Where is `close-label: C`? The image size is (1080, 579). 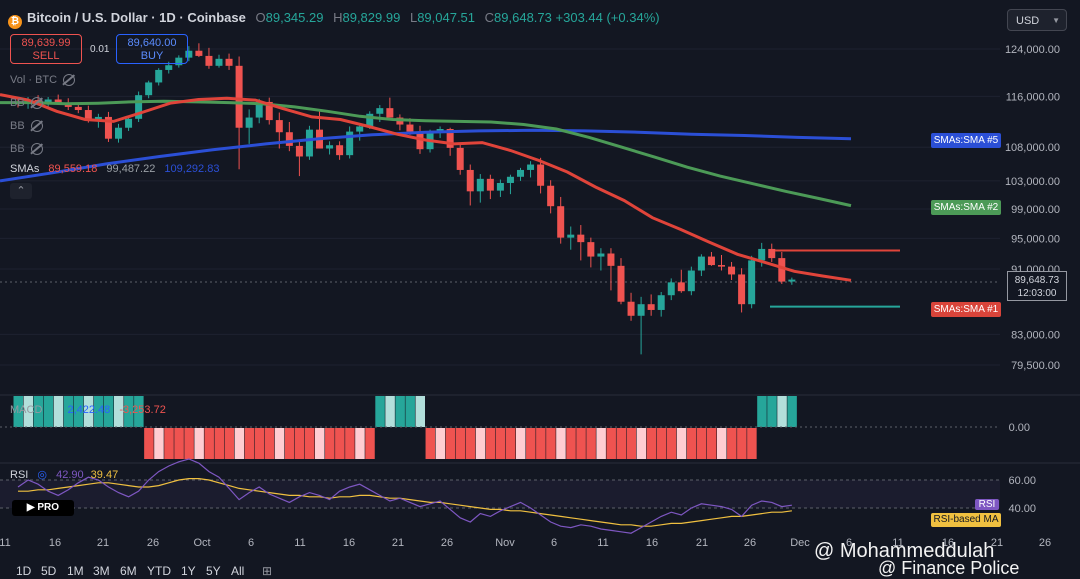 close-label: C is located at coordinates (489, 17).